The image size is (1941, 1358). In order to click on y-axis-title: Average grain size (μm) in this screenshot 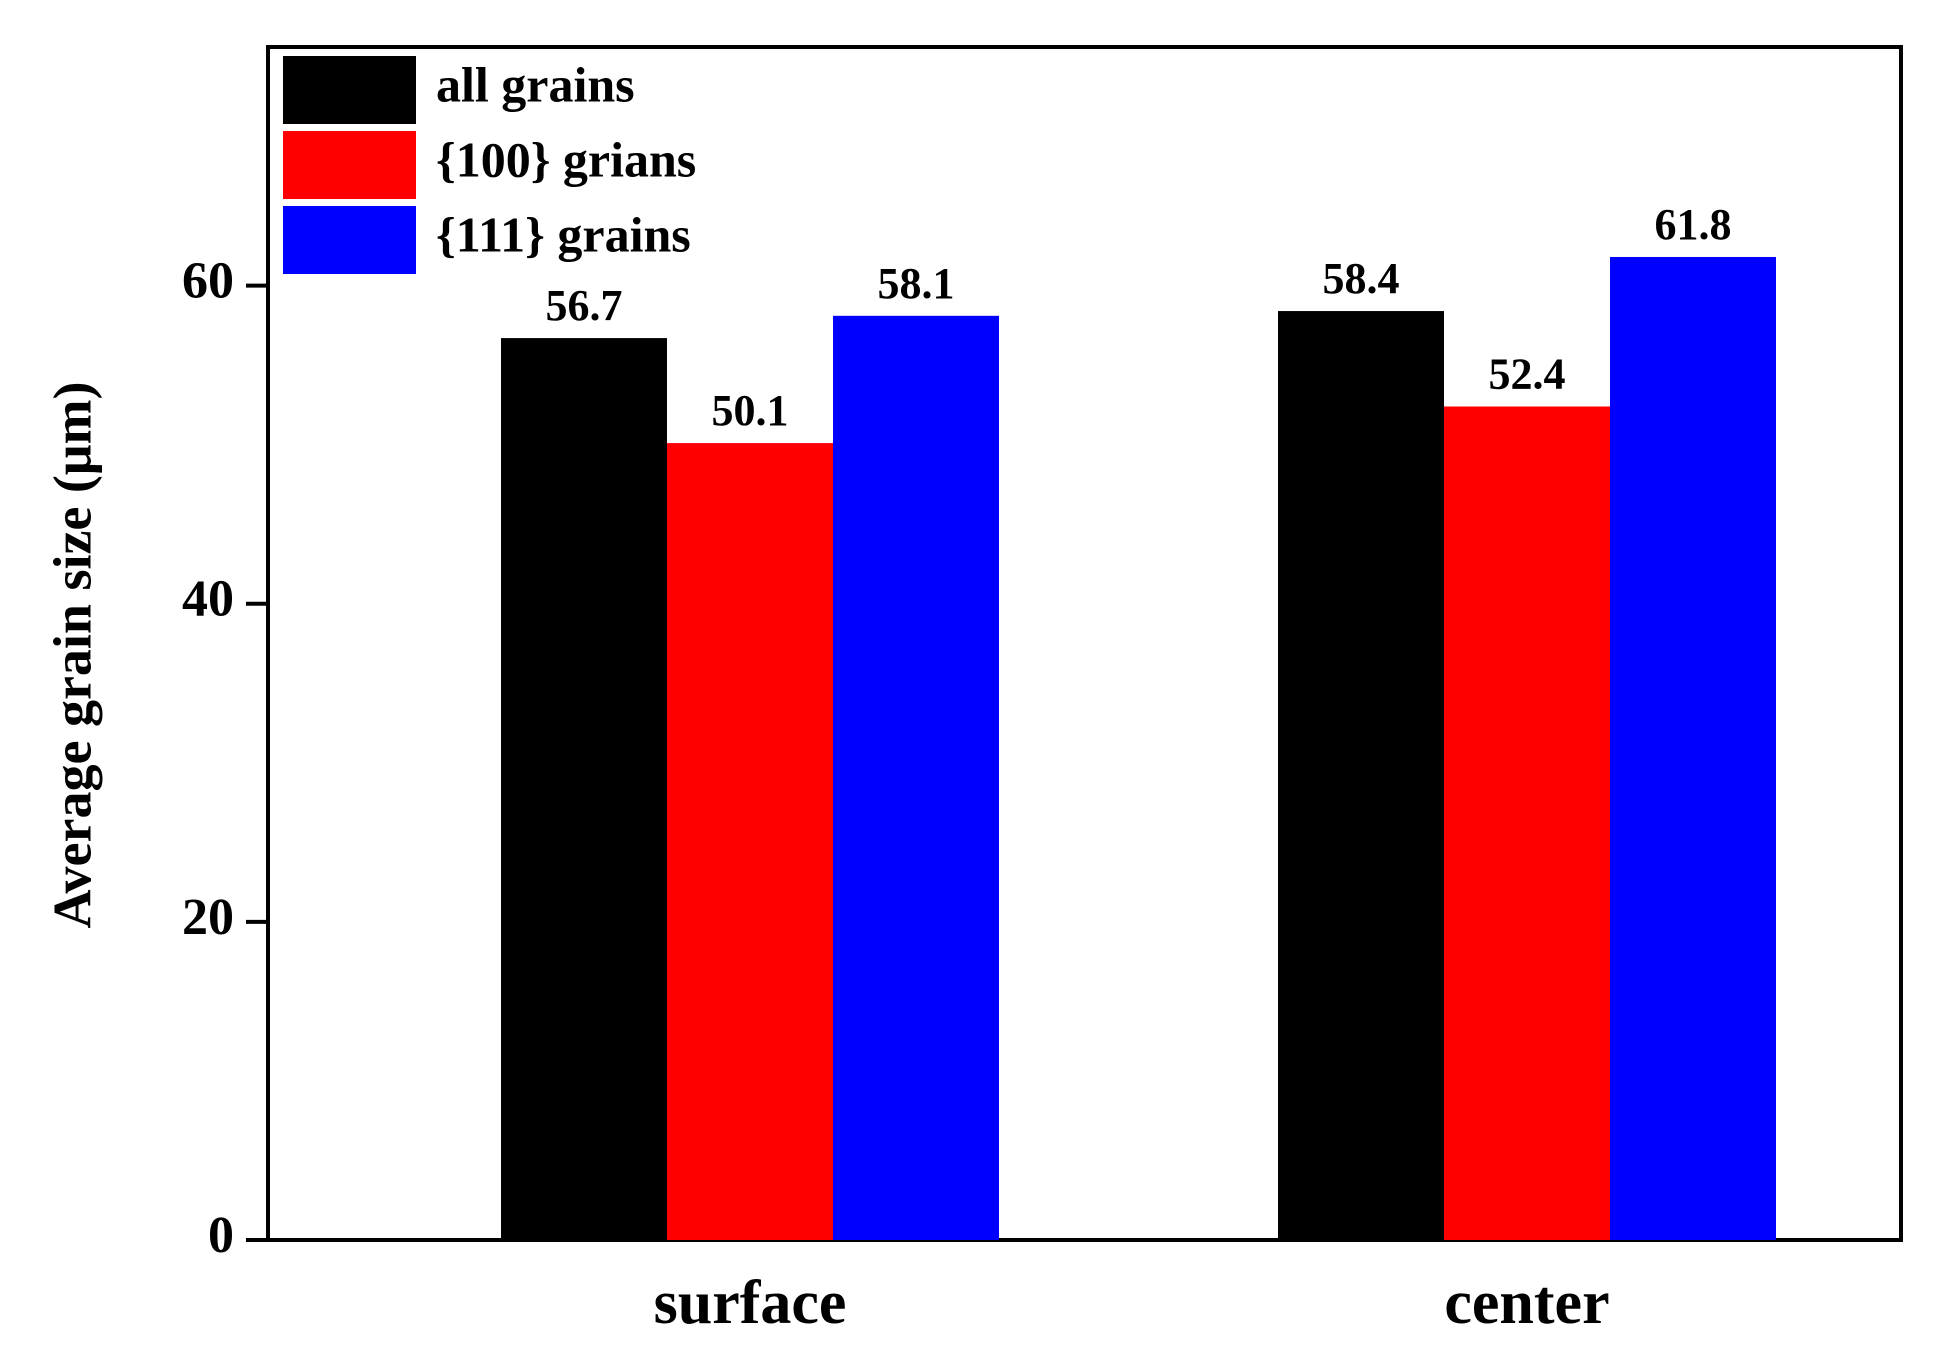, I will do `click(72, 655)`.